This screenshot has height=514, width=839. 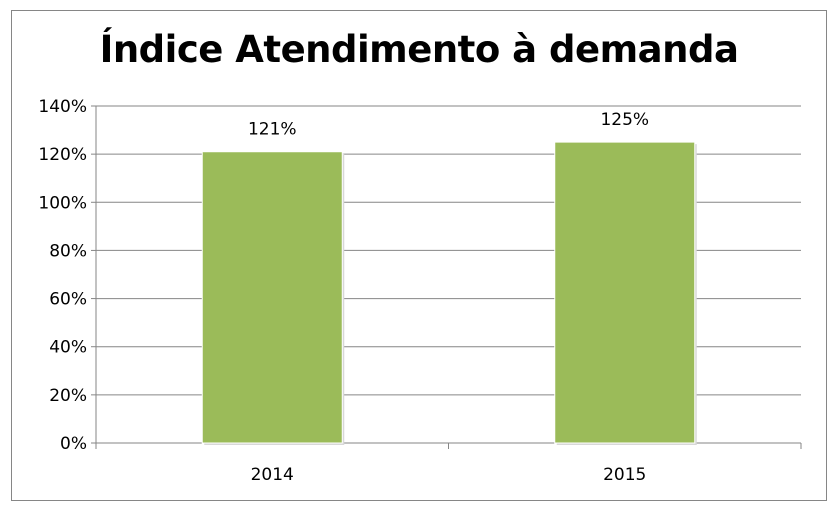 What do you see at coordinates (68, 300) in the screenshot?
I see `y-tick-label: 60%` at bounding box center [68, 300].